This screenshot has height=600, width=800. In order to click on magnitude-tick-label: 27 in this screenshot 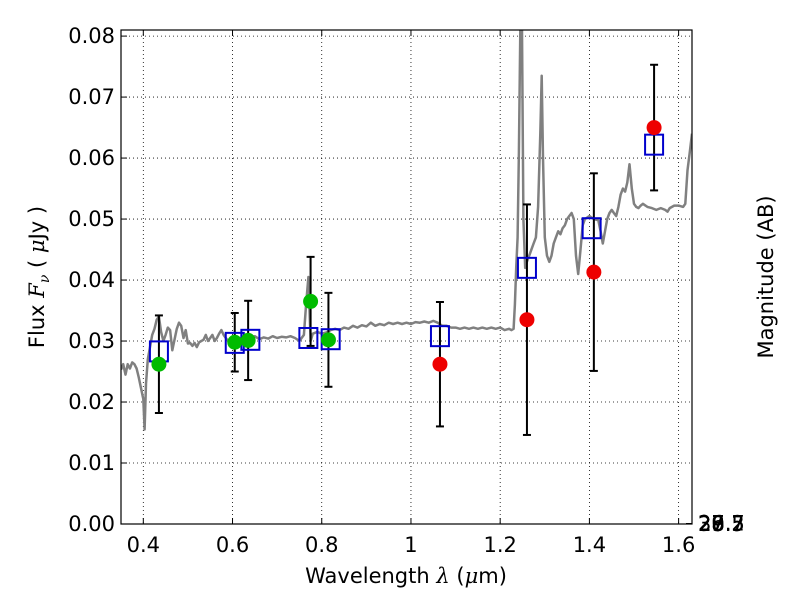, I will do `click(711, 524)`.